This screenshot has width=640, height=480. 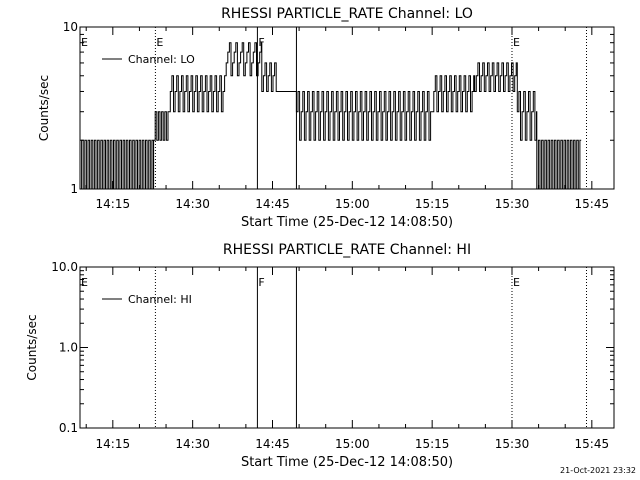 I want to click on y-tick-label: 10, so click(x=70, y=27).